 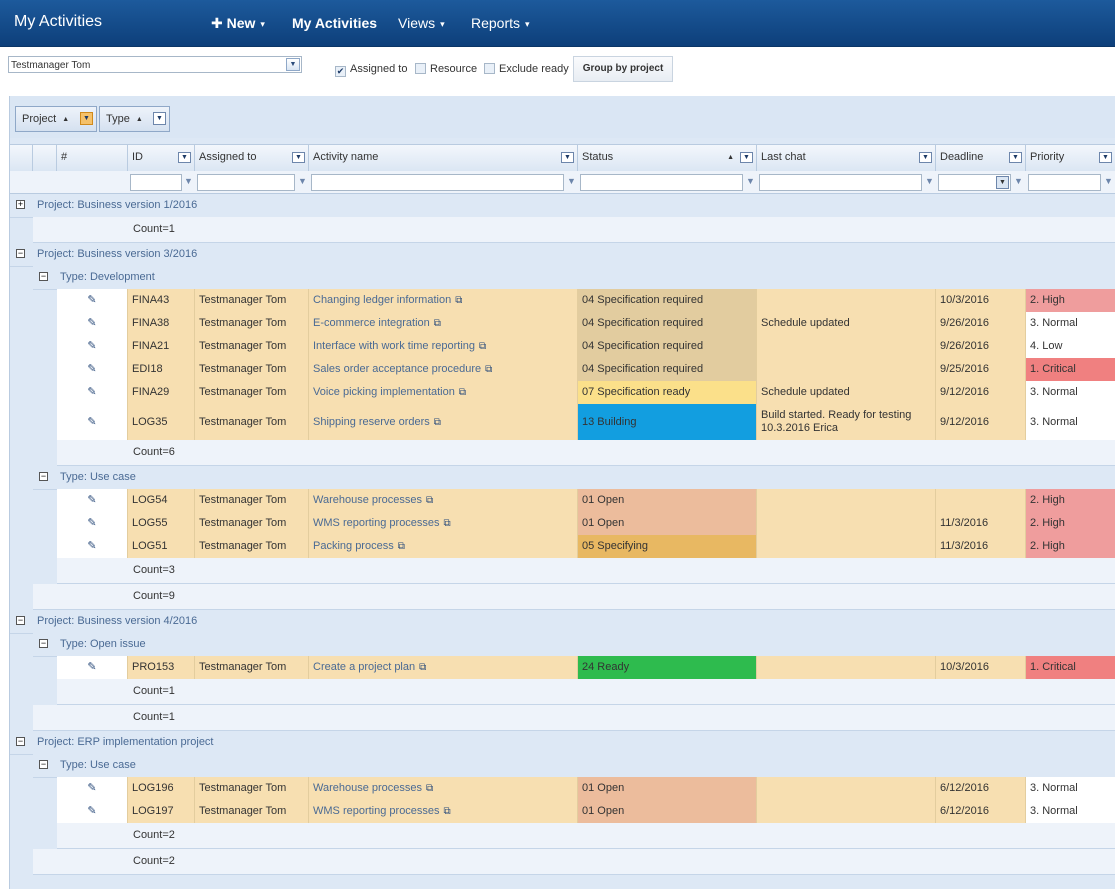 I want to click on assigned-to-checkbox: ✔ Assigned to, so click(x=371, y=70).